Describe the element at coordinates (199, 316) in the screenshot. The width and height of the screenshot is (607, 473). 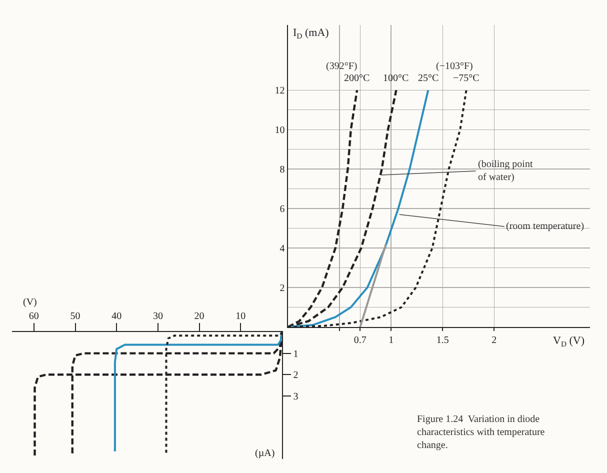
I see `x-tick-label: 20` at that location.